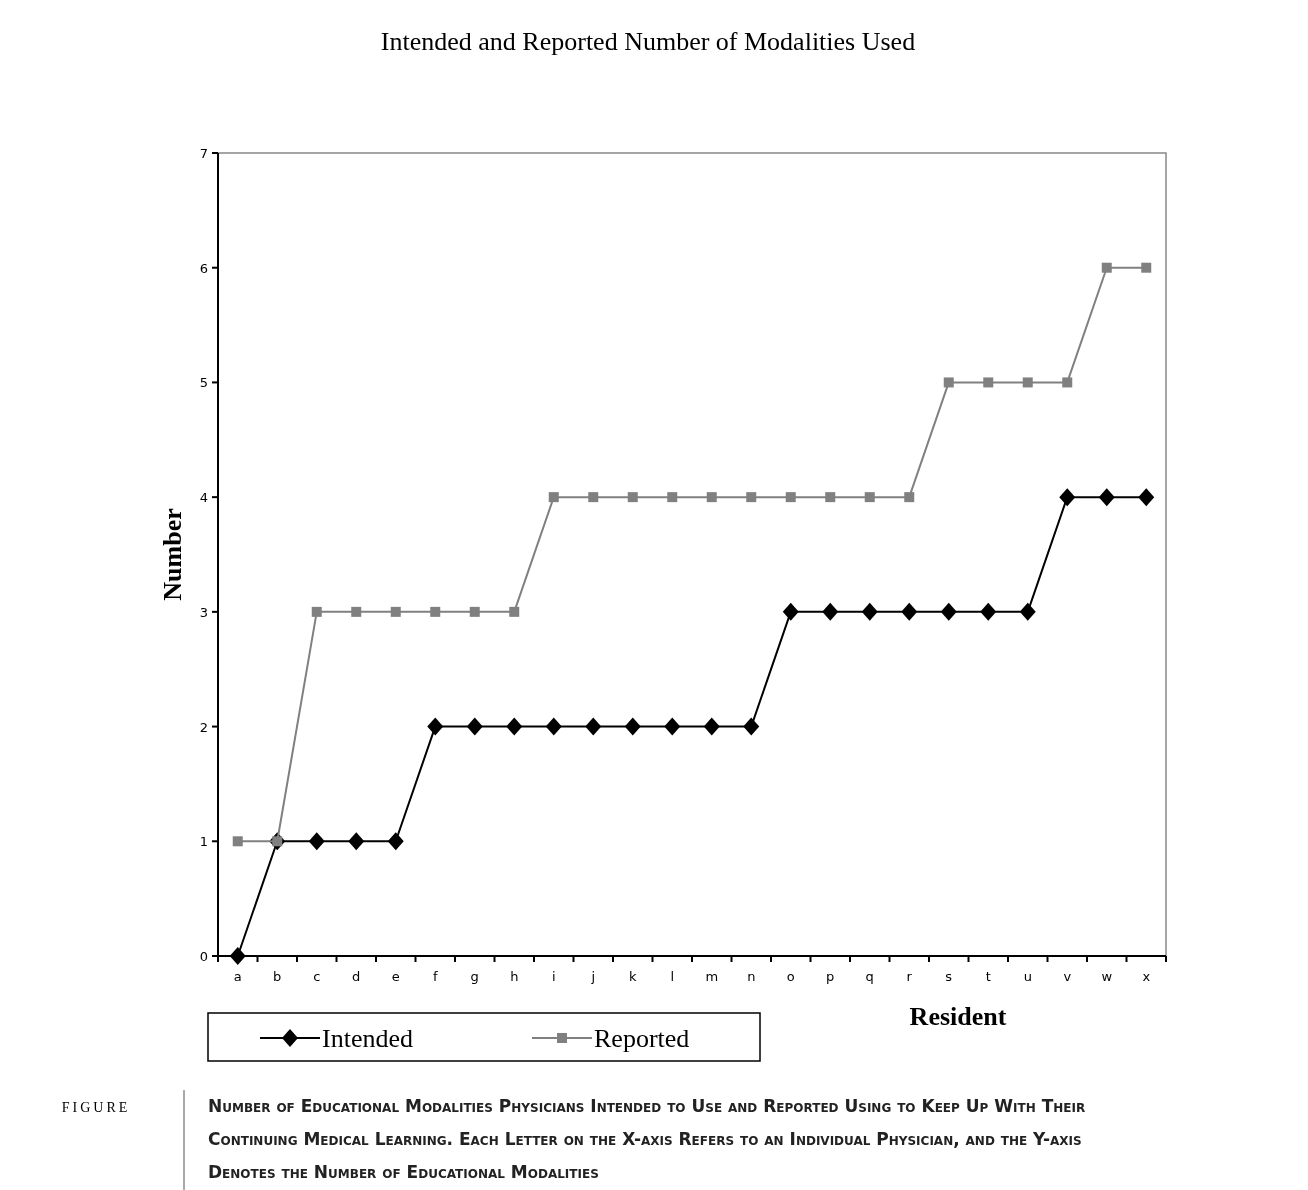 This screenshot has width=1308, height=1190. I want to click on x-tick-label: x, so click(1146, 976).